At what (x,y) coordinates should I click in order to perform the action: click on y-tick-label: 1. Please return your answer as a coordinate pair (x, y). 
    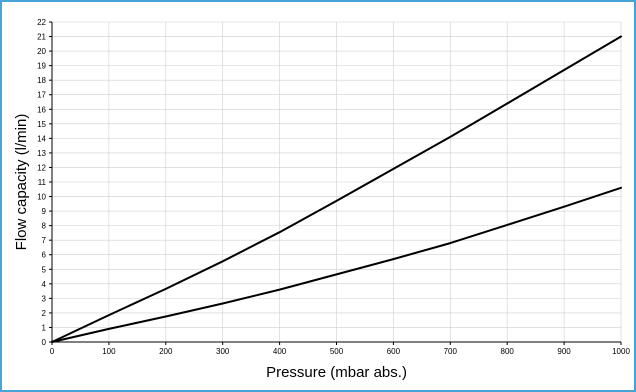
    Looking at the image, I should click on (44, 327).